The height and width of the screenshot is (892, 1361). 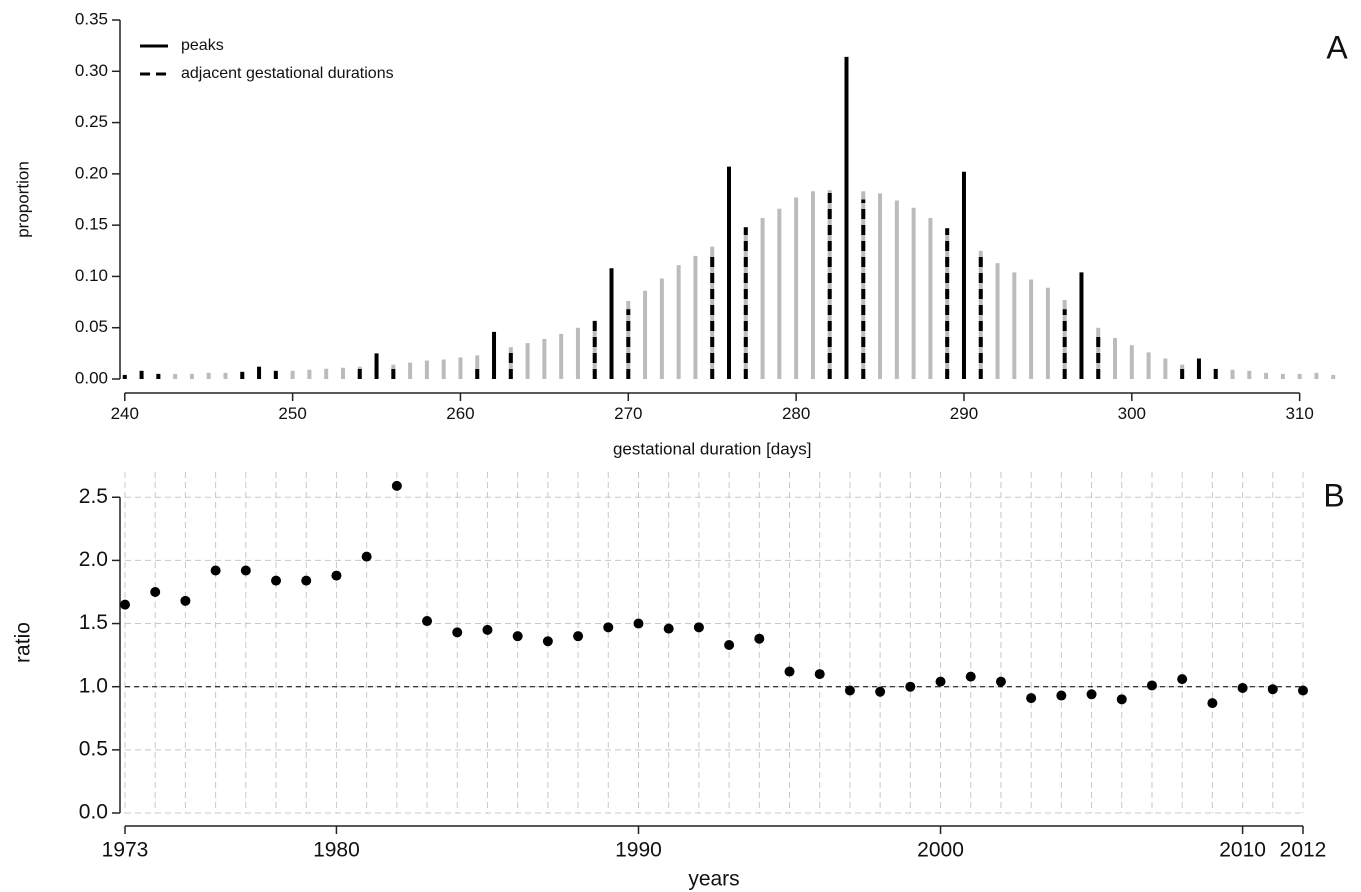 I want to click on y-tick-label: 0.15, so click(x=91, y=224).